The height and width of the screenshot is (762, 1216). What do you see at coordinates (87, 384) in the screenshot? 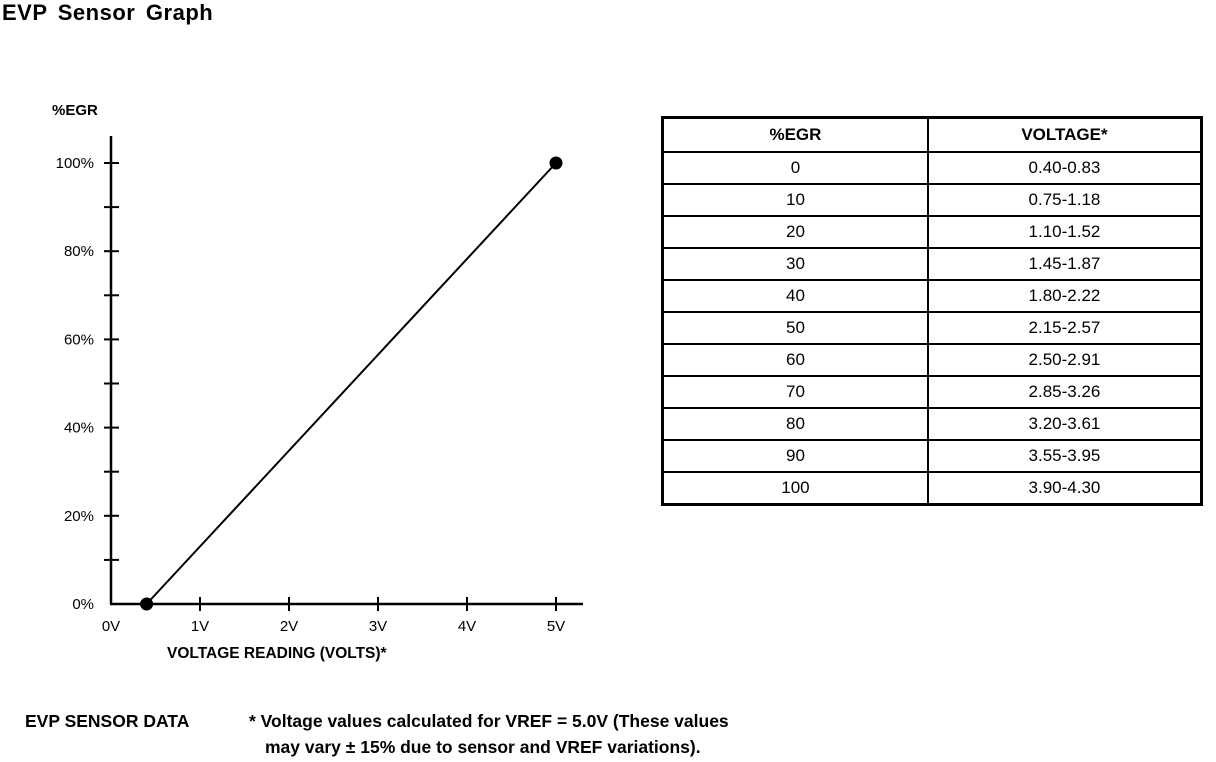
I see `y-ticks: 0% 20% 40% 60% 80% 100%` at bounding box center [87, 384].